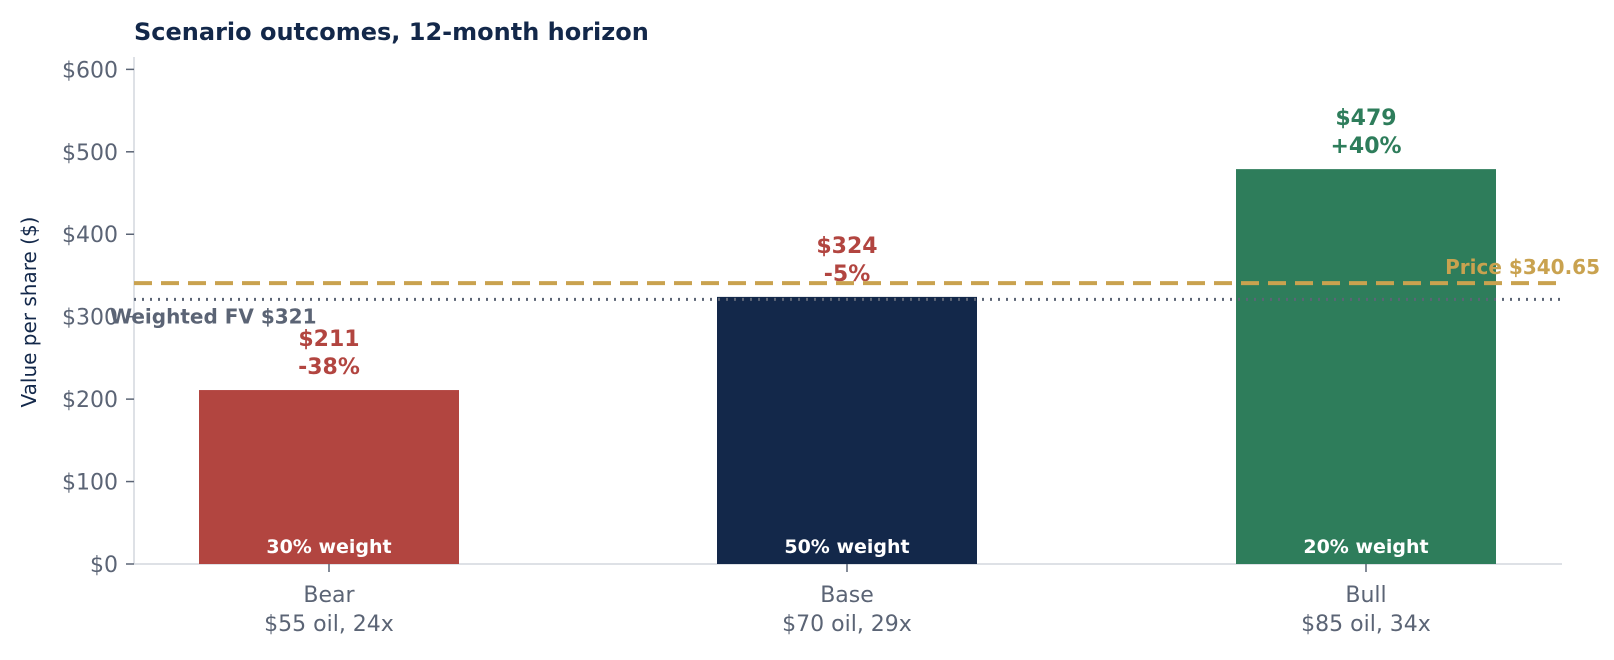  Describe the element at coordinates (391, 32) in the screenshot. I see `chart-title: Scenario outcomes, 12-month horizon` at that location.